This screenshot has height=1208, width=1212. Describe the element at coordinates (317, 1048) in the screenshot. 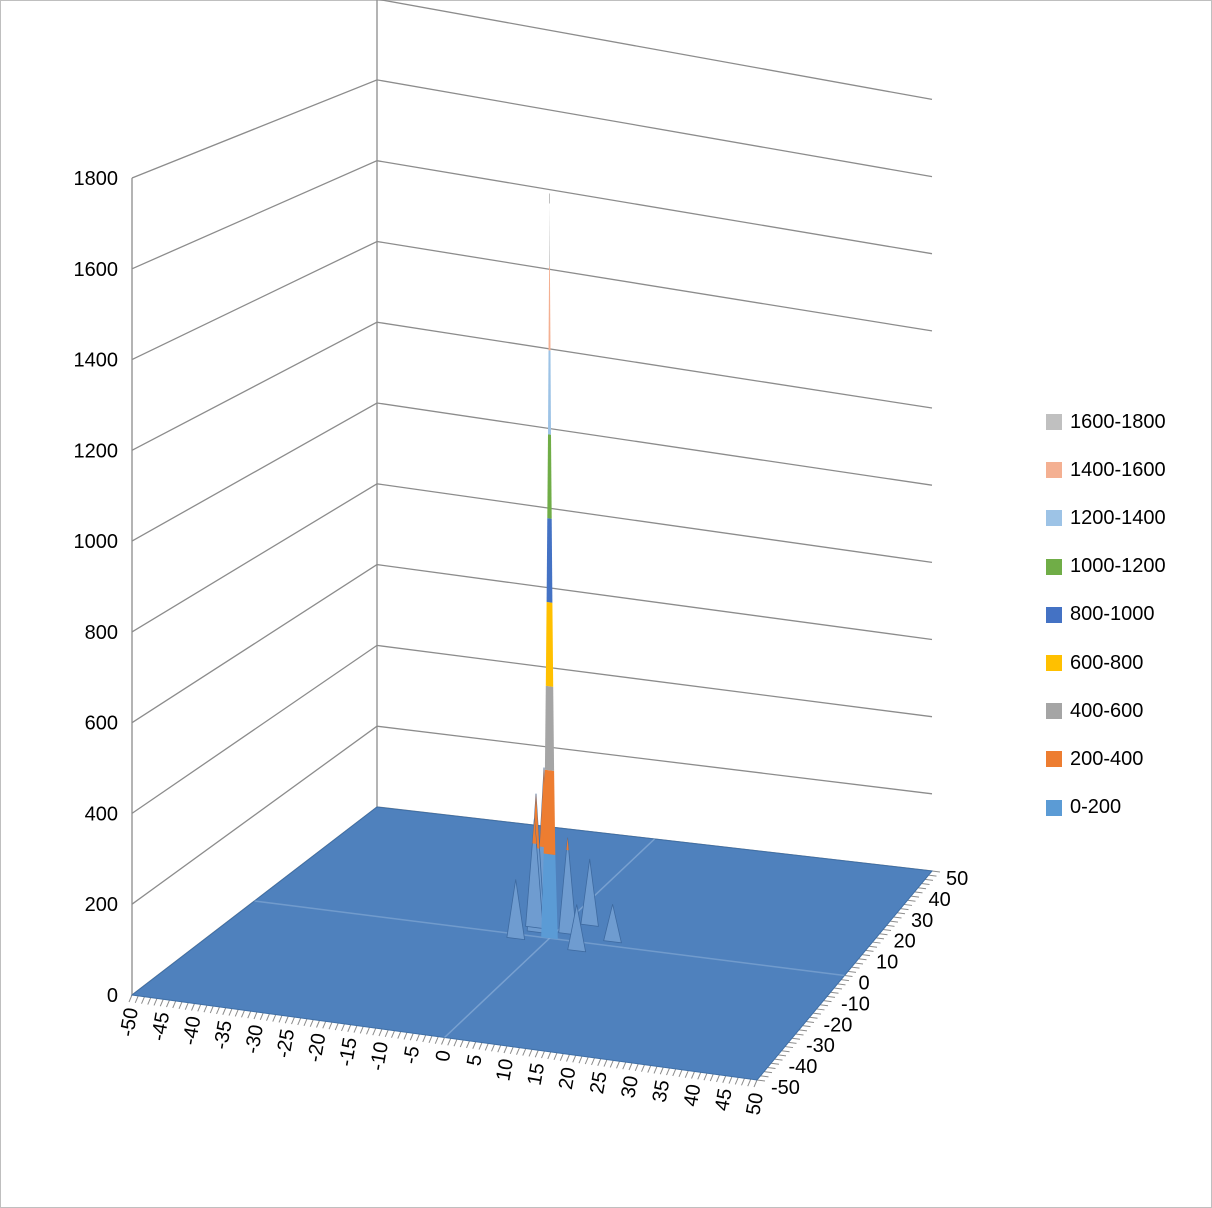

I see `front-axis-tick-label: -20` at that location.